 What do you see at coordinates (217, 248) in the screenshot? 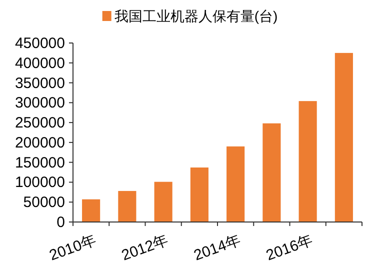
I see `x-tick-label: 2014年` at bounding box center [217, 248].